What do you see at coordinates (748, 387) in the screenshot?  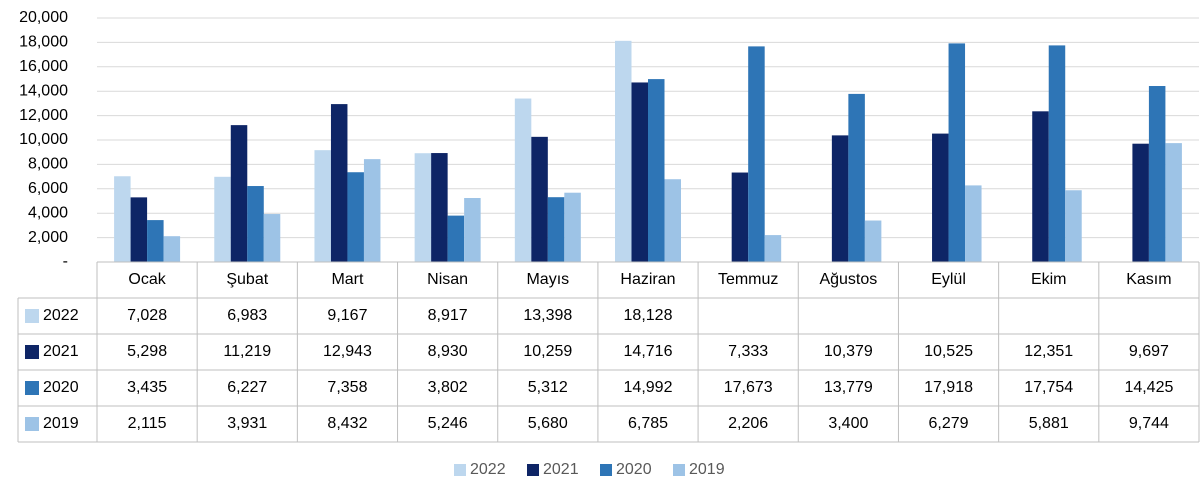 I see `table-value: 17,673` at bounding box center [748, 387].